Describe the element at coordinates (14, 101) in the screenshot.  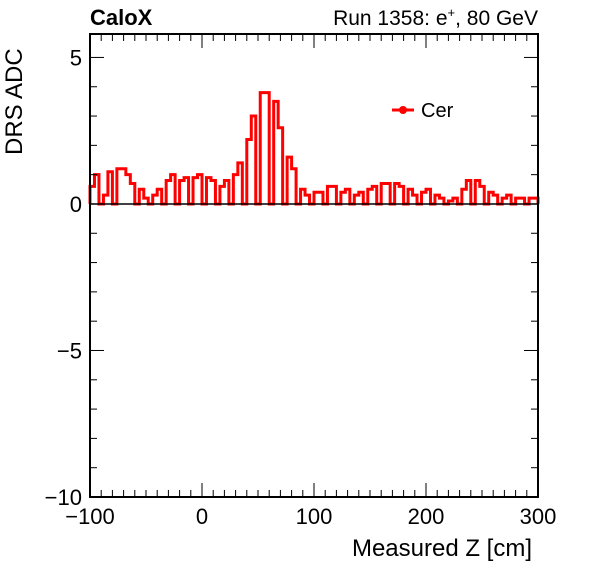
I see `y-axis-title: DRS ADC` at that location.